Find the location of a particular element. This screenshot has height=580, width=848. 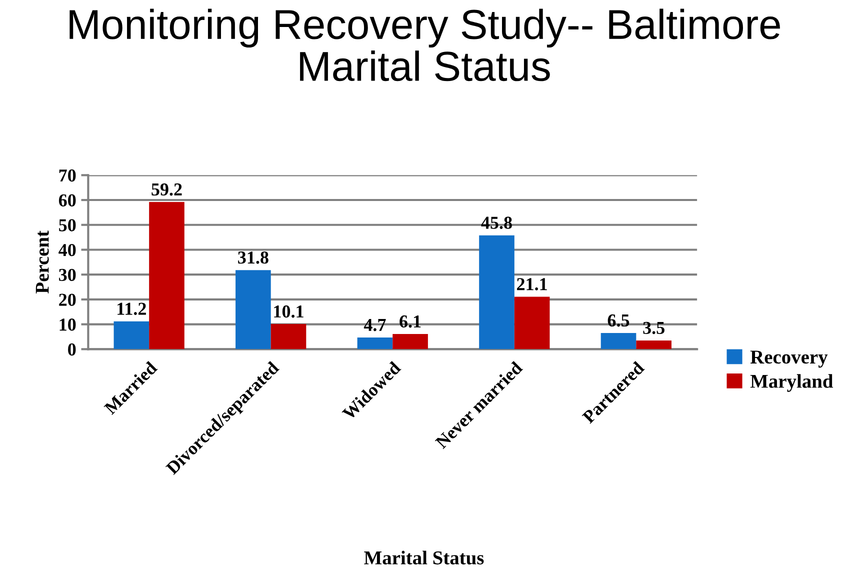

data-label: 4.7 is located at coordinates (375, 325).